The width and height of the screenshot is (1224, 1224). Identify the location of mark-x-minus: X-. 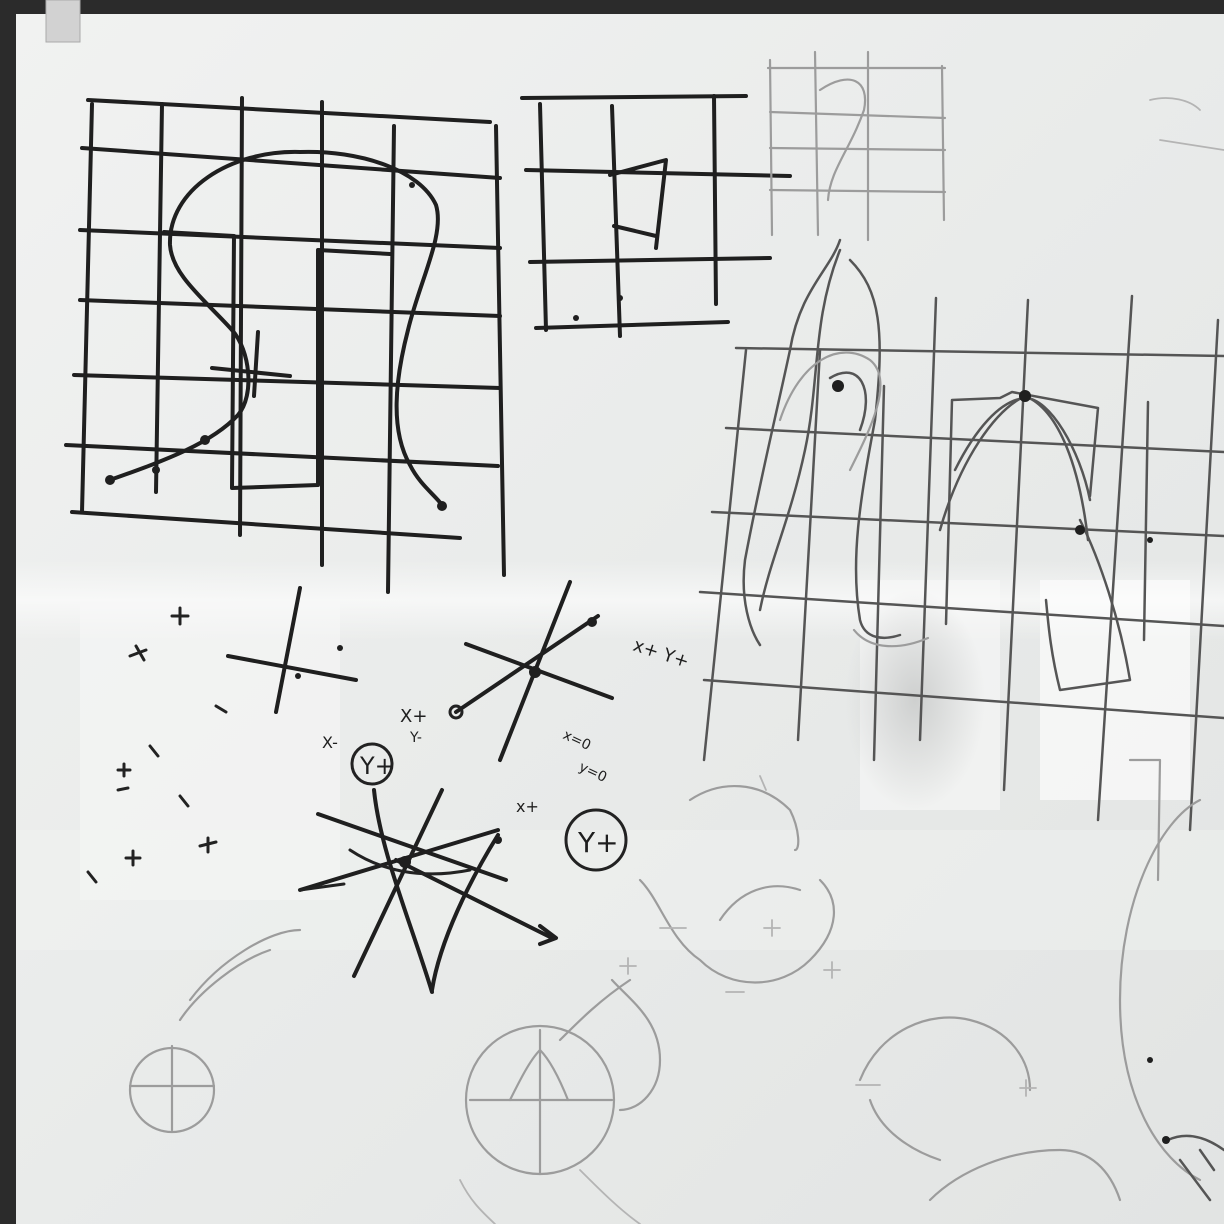
(330, 742).